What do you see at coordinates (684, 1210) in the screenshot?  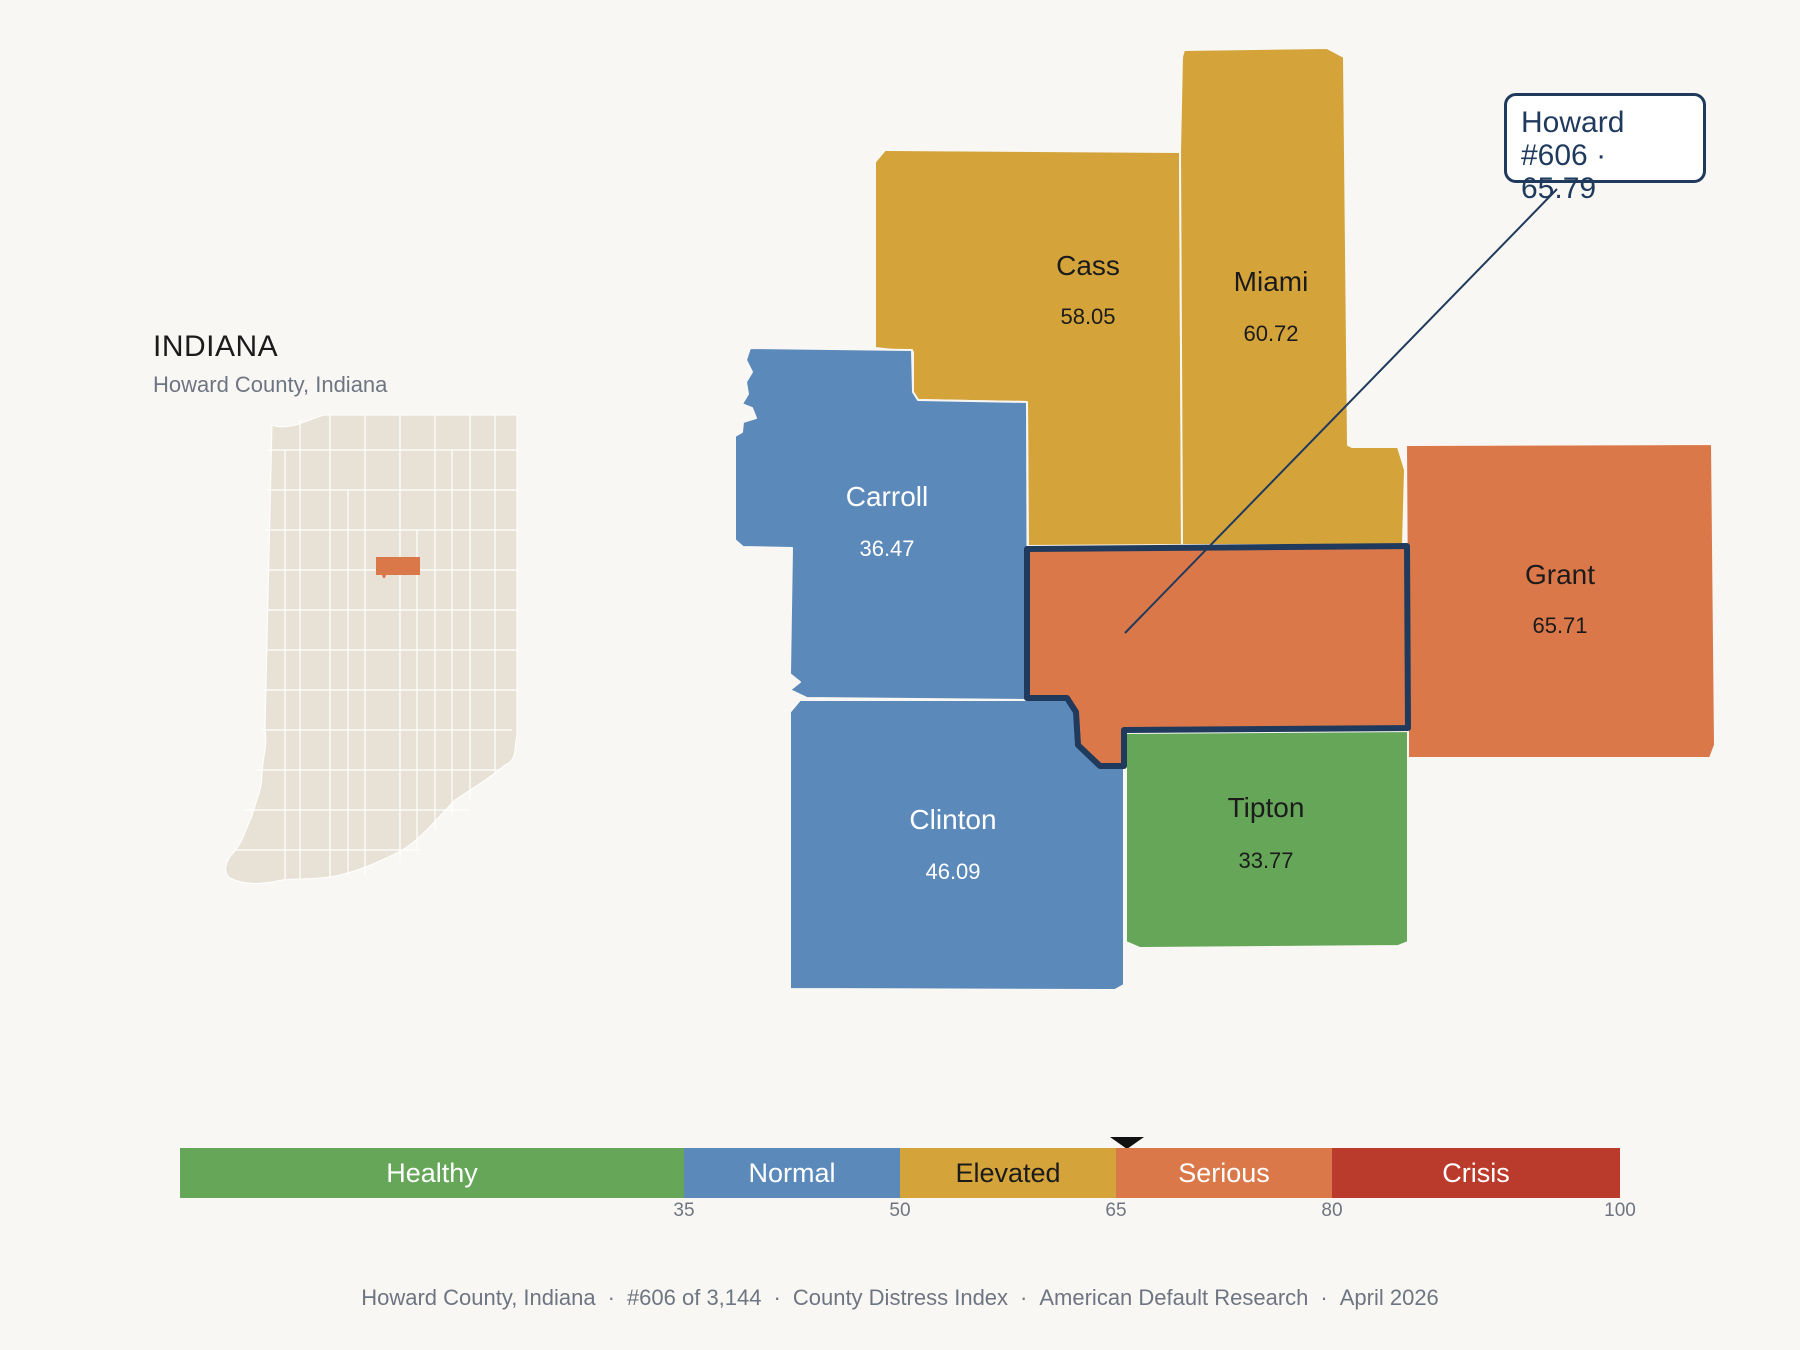 I see `scale-tick-35: 35` at bounding box center [684, 1210].